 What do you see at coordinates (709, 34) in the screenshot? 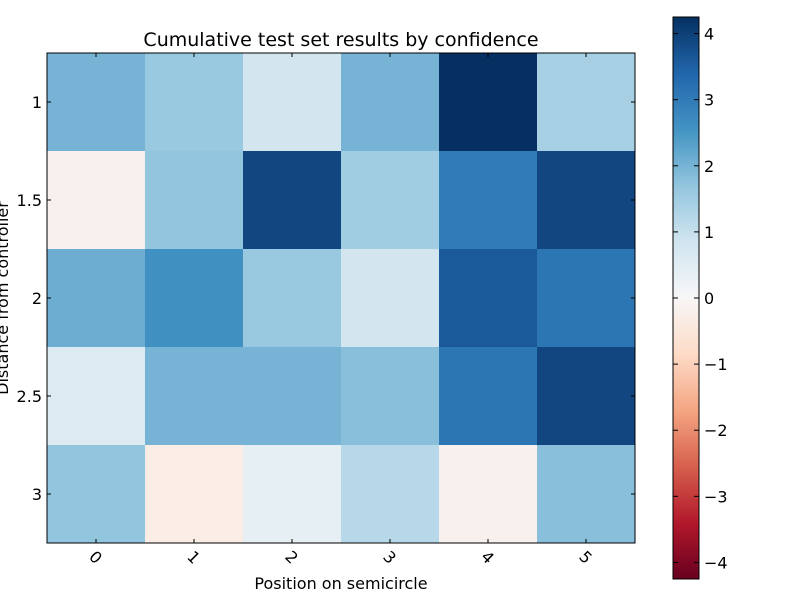
I see `colorbar-tick-label: 4` at bounding box center [709, 34].